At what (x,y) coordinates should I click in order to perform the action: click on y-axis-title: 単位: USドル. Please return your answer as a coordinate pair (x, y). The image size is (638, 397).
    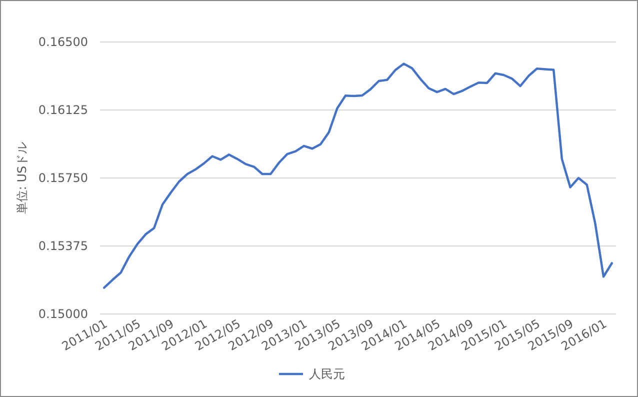
    Looking at the image, I should click on (22, 178).